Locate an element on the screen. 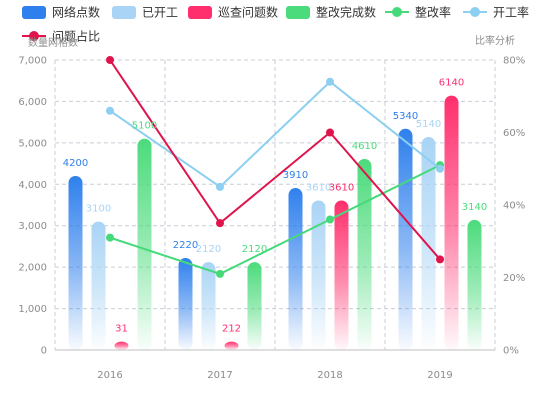 The width and height of the screenshot is (550, 420). y-right-axis: 0% 20% 40% 60% 80% is located at coordinates (514, 206).